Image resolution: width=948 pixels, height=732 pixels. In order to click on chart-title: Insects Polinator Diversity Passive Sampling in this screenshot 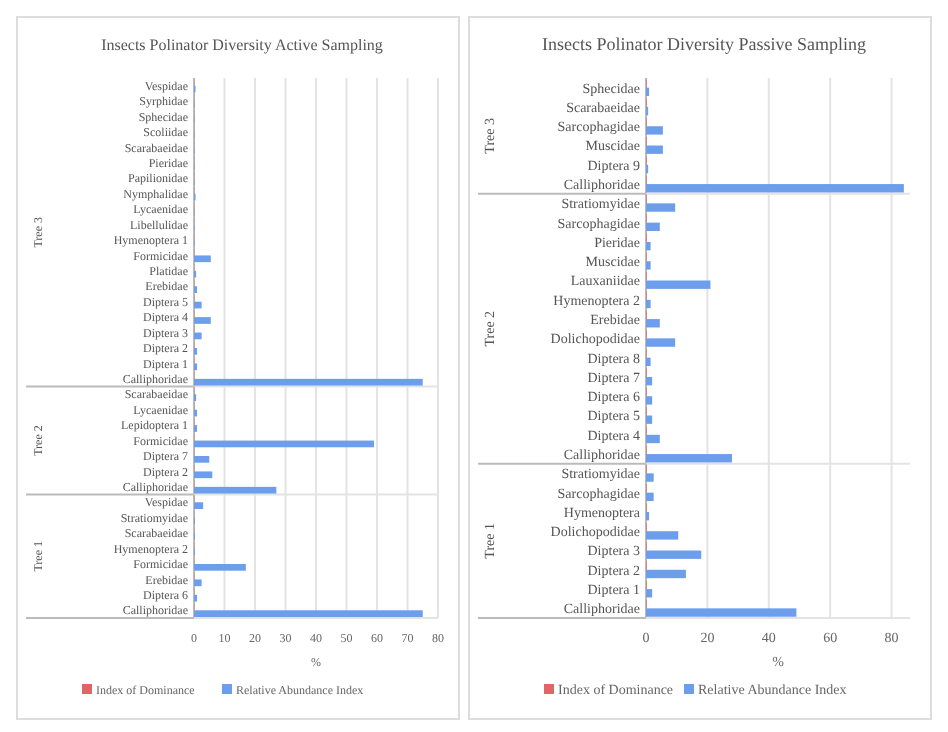, I will do `click(705, 44)`.